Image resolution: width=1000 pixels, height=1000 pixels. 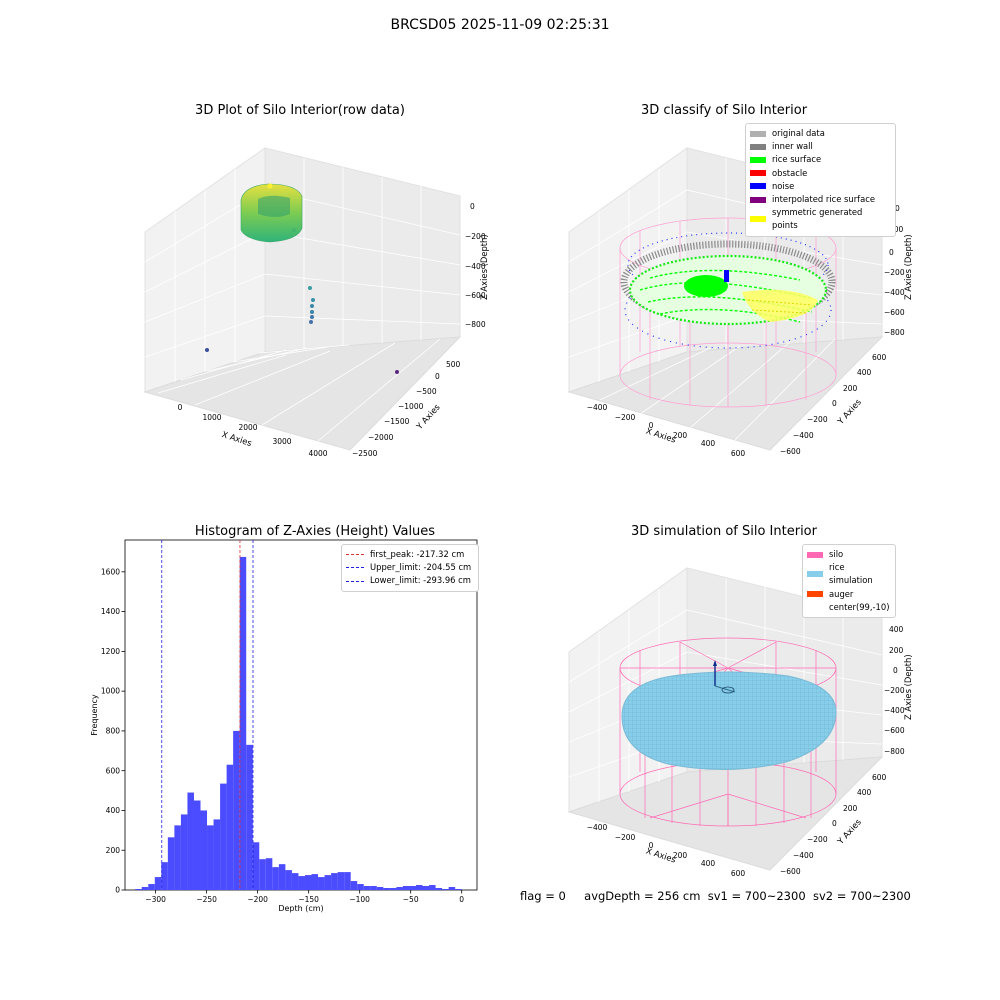 I want to click on legend-item-upper-limit: Upper_limit: -204.55 cm, so click(x=409, y=567).